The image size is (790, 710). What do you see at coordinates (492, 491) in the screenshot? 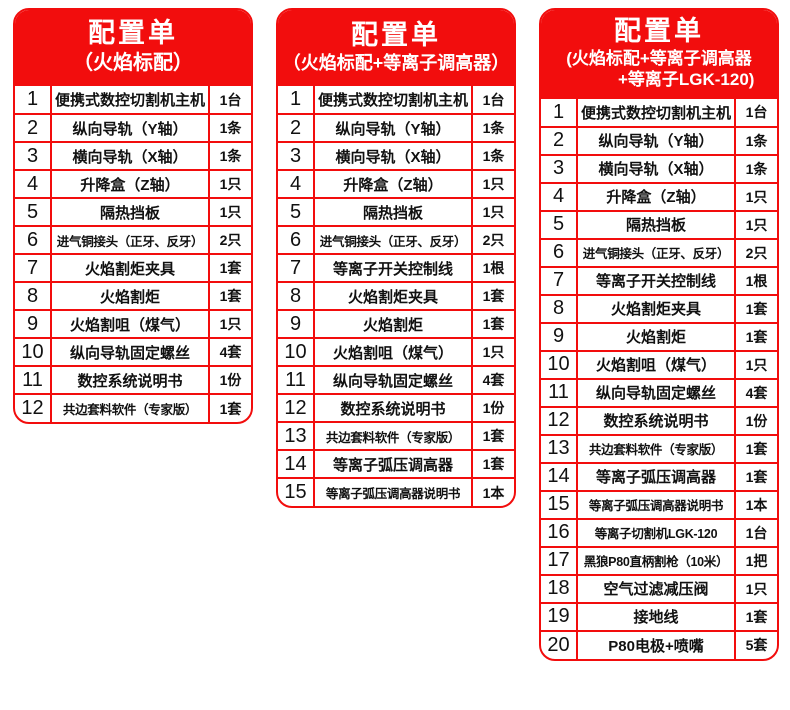
I see `item-qty: 1本` at bounding box center [492, 491].